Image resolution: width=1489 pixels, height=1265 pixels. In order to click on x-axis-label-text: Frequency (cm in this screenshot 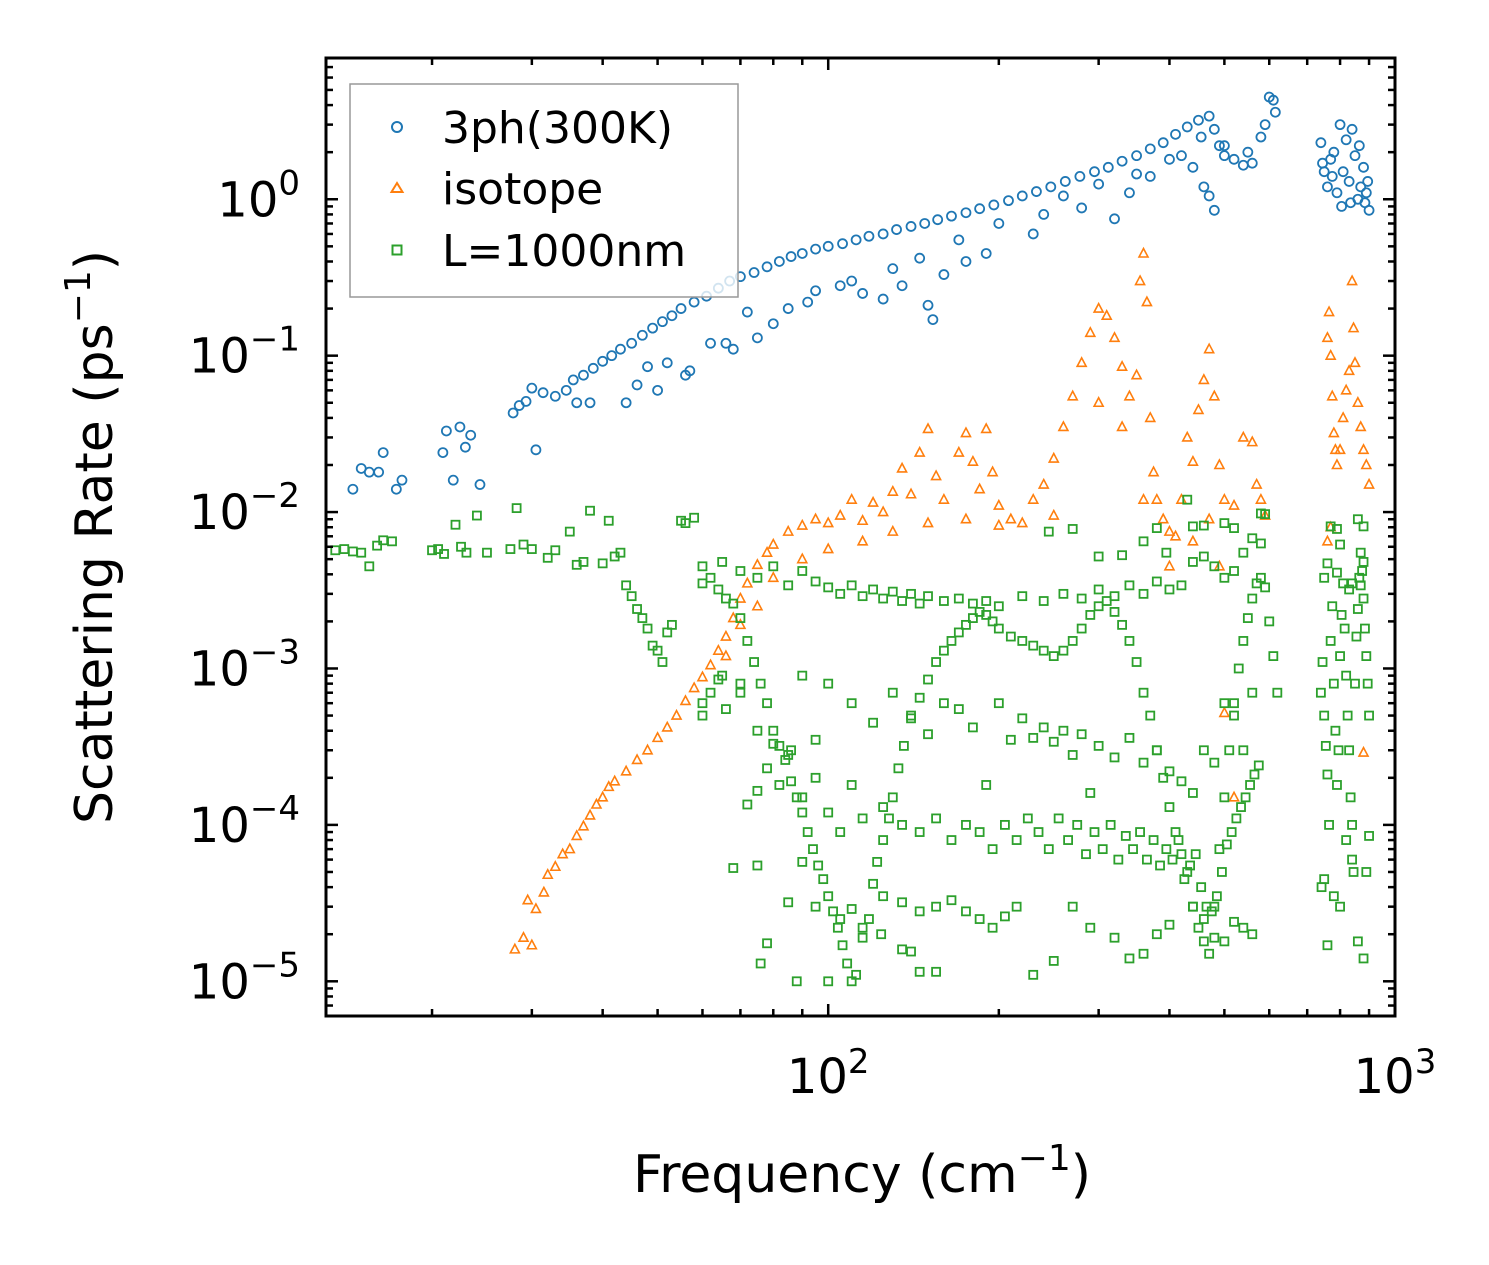, I will do `click(825, 1175)`.